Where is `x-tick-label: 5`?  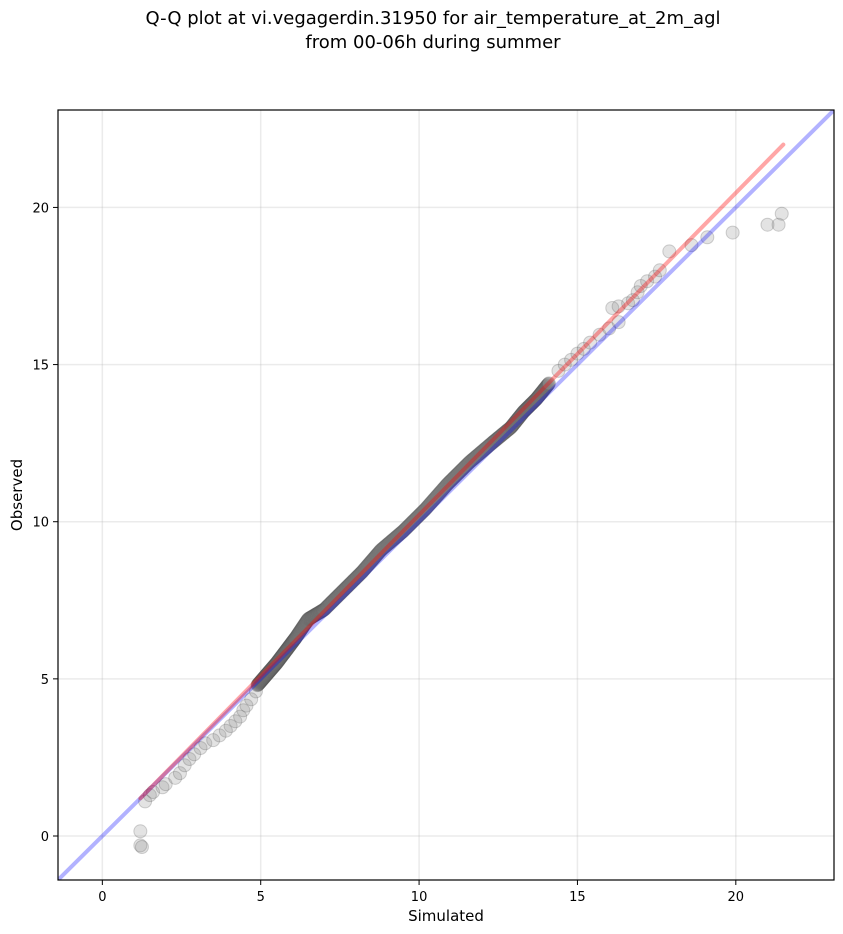
x-tick-label: 5 is located at coordinates (261, 897).